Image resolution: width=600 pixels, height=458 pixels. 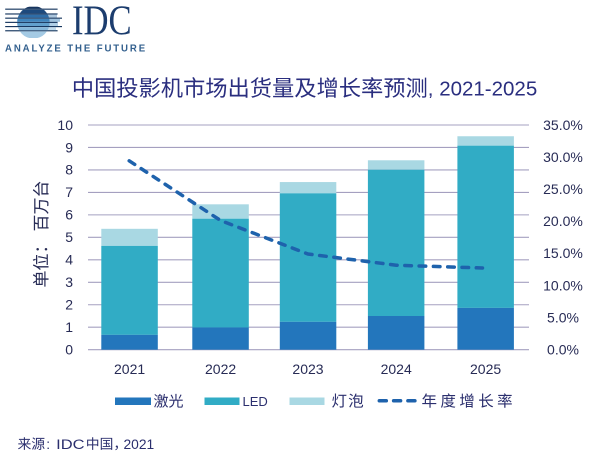 What do you see at coordinates (69, 305) in the screenshot?
I see `svg-text: 2` at bounding box center [69, 305].